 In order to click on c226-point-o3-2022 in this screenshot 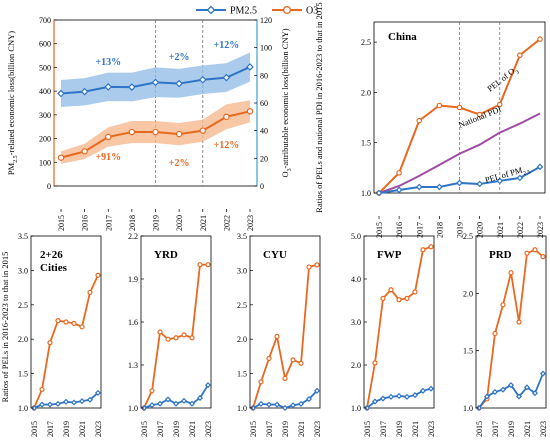, I will do `click(90, 292)`.